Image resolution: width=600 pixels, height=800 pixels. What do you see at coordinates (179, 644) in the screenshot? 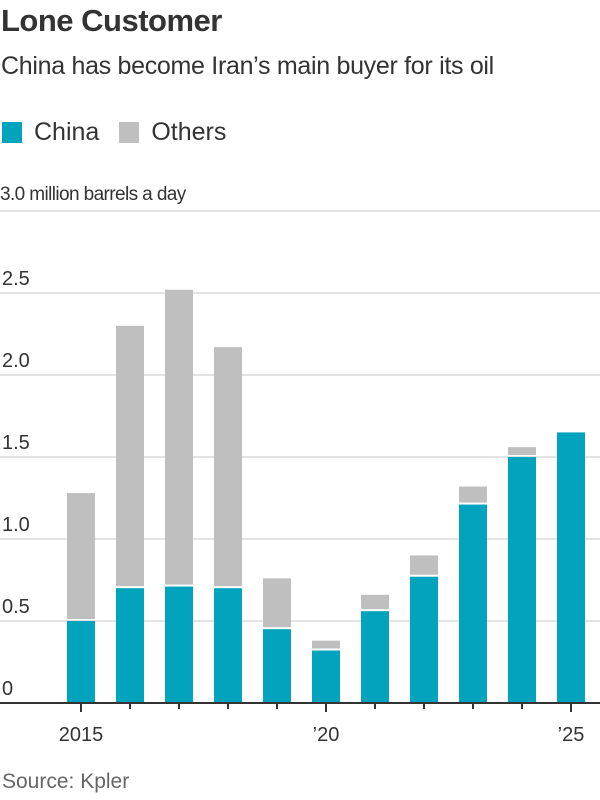
I see `bar-china-2017` at bounding box center [179, 644].